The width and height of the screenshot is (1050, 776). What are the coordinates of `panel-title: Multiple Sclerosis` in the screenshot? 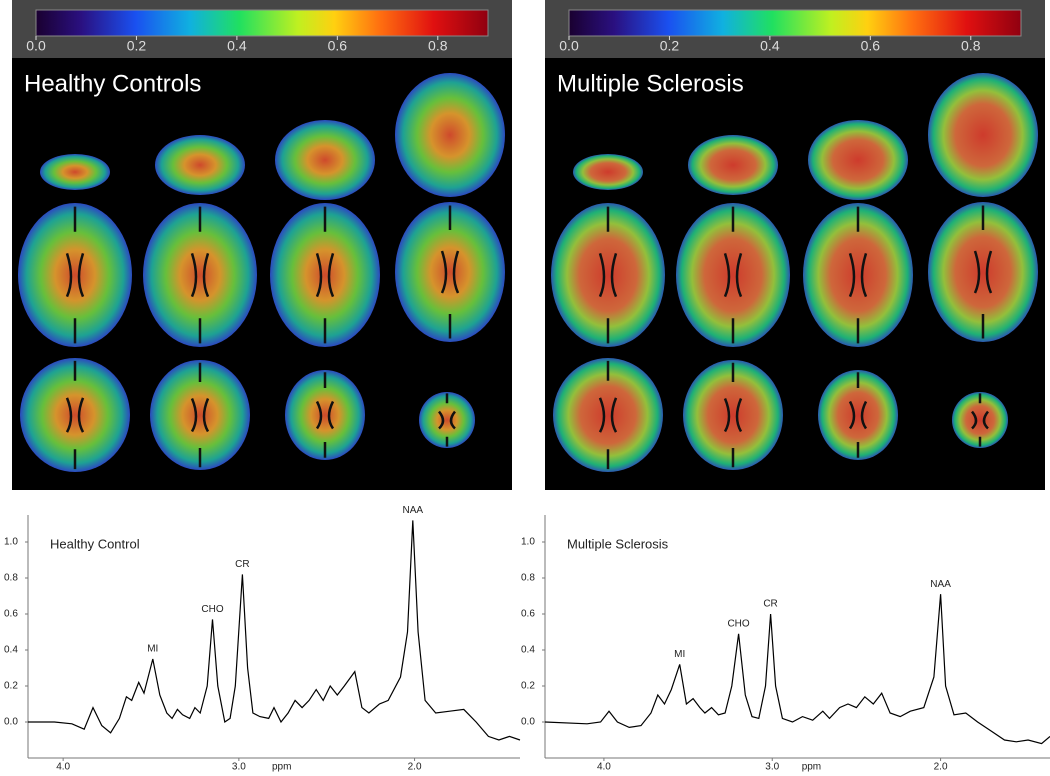 It's located at (650, 83).